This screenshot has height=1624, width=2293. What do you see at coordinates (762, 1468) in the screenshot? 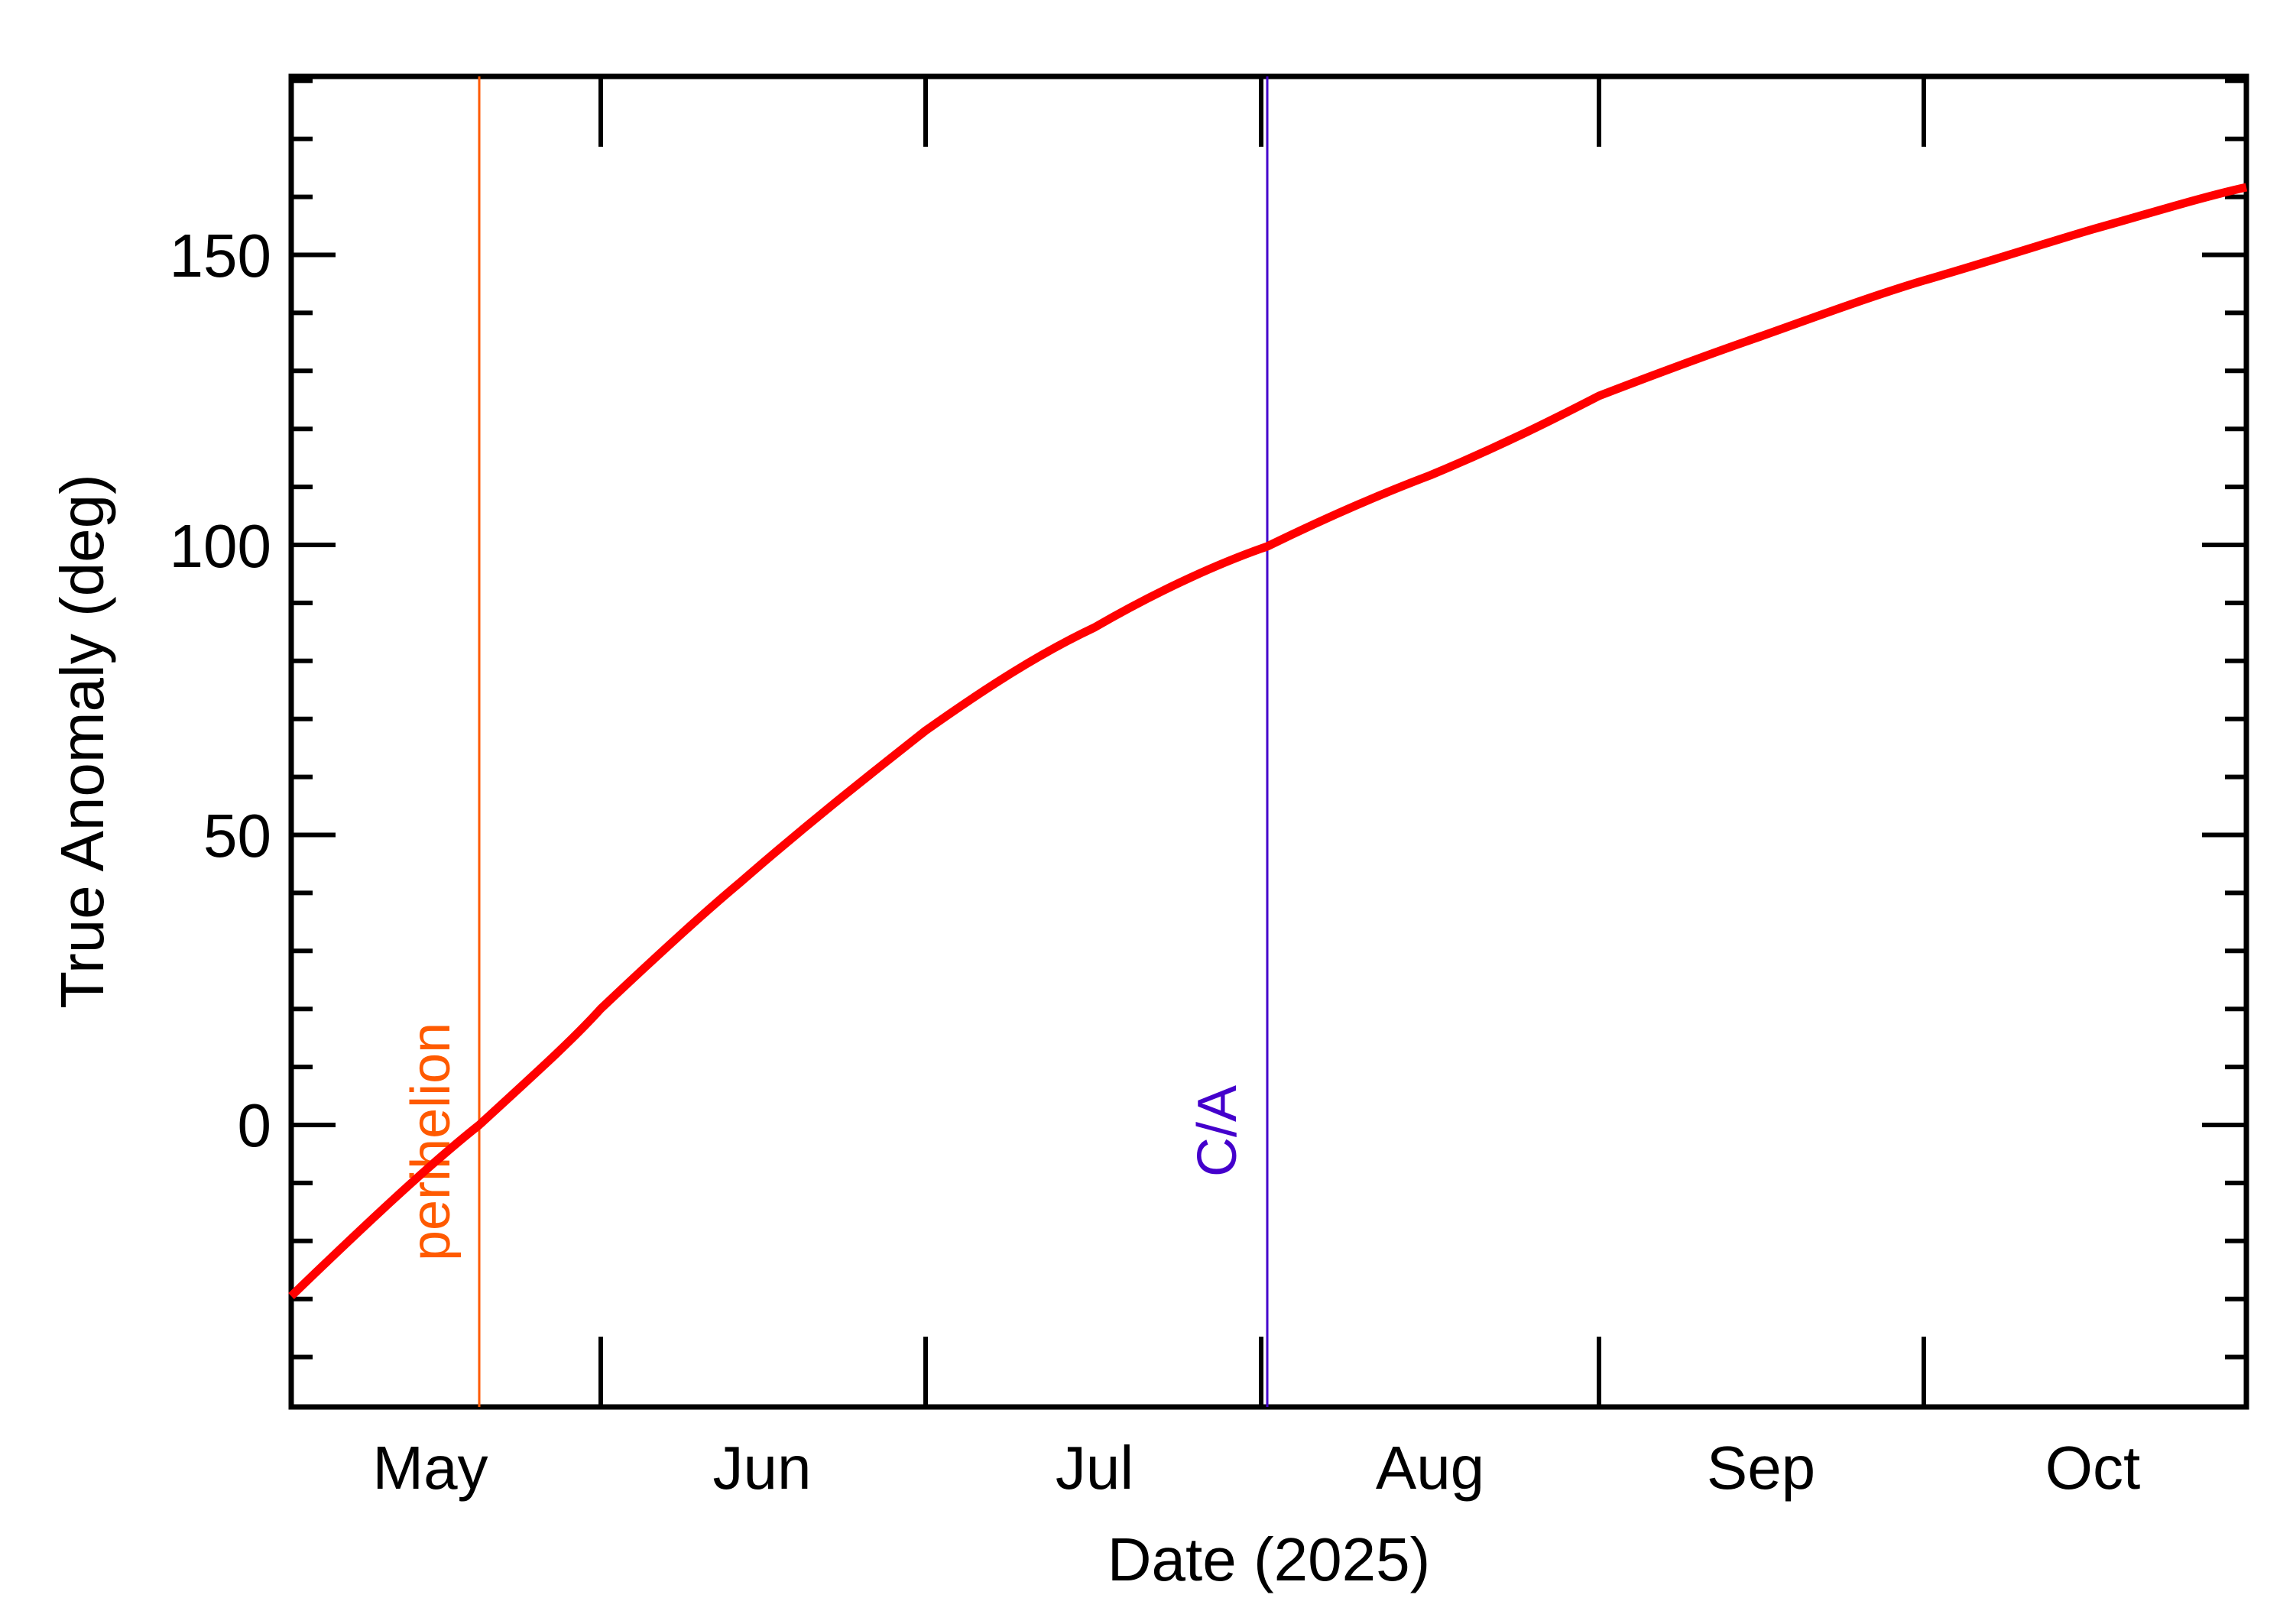
I see `x-tick-jun: Jun` at bounding box center [762, 1468].